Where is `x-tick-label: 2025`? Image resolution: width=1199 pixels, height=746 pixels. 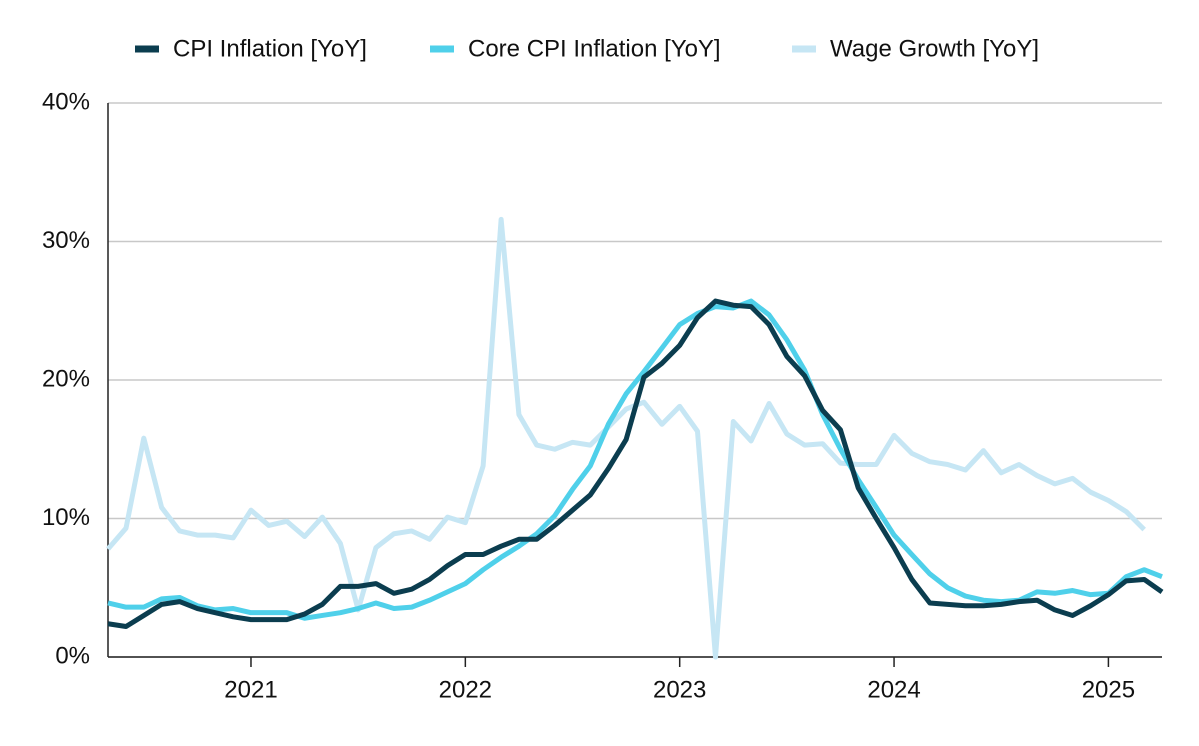
x-tick-label: 2025 is located at coordinates (1108, 689).